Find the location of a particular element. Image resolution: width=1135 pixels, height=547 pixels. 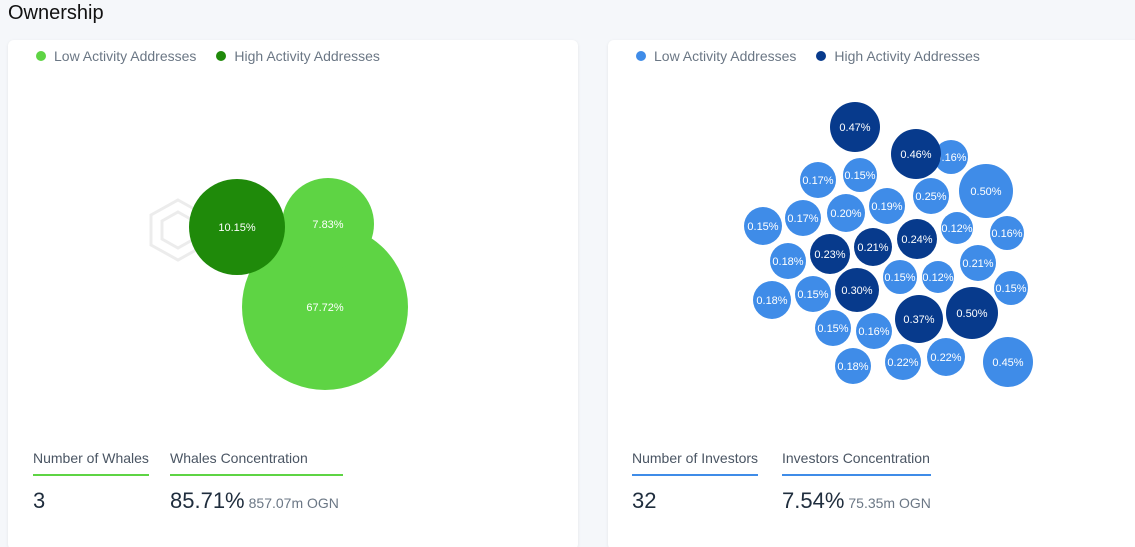

bubble-low-activity: 0.20% is located at coordinates (846, 213).